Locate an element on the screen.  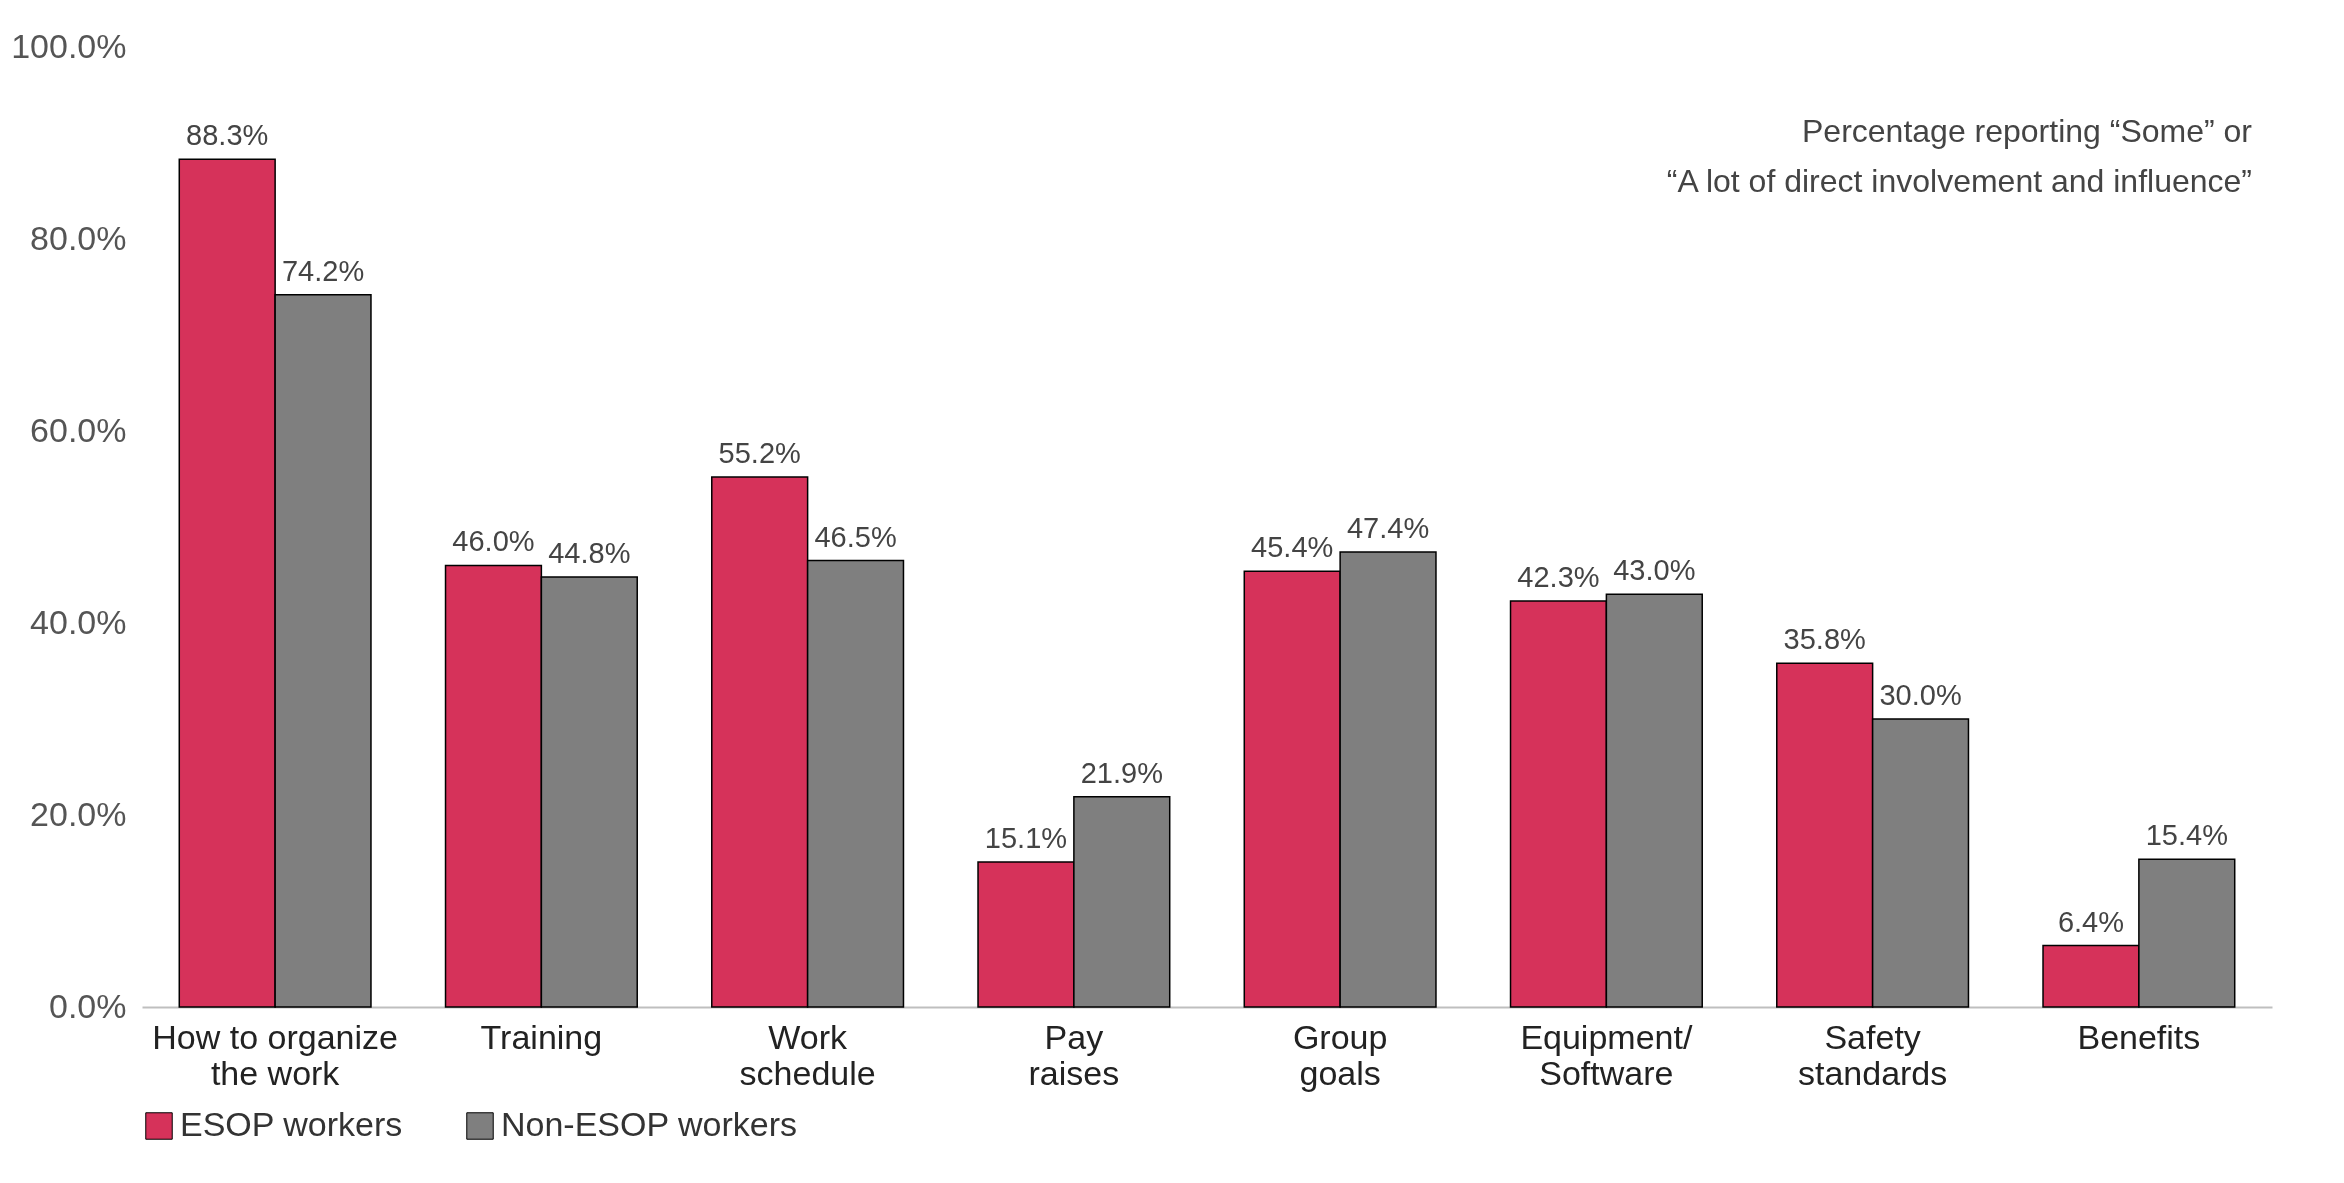
data-label: 15.4% is located at coordinates (2186, 835).